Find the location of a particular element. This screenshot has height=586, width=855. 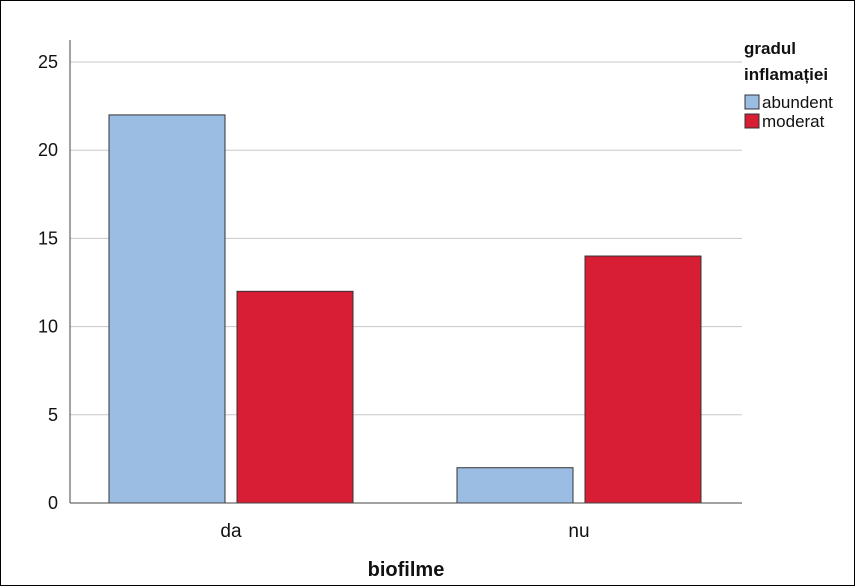

x-tick-labels: da nu is located at coordinates (404, 531).